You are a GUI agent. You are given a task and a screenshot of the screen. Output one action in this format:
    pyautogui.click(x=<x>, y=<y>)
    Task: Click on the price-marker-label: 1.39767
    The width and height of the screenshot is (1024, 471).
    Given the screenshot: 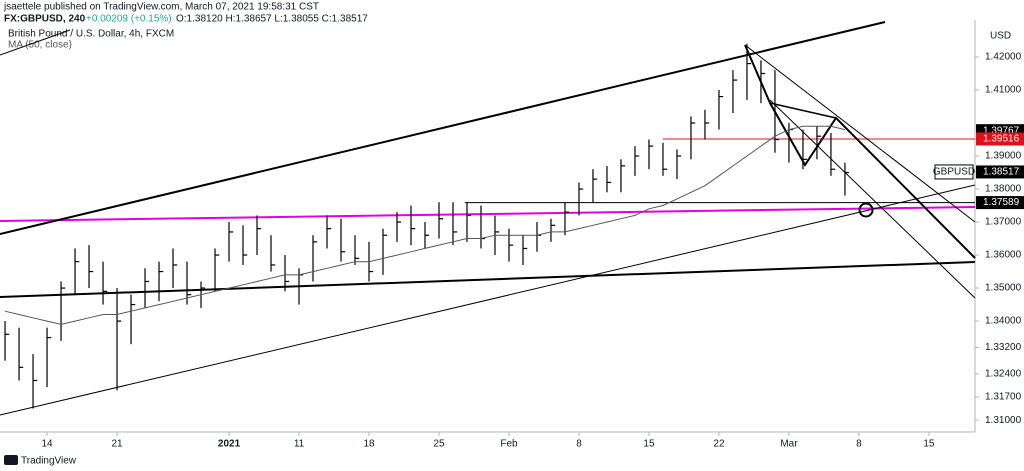 What is the action you would take?
    pyautogui.click(x=1001, y=130)
    